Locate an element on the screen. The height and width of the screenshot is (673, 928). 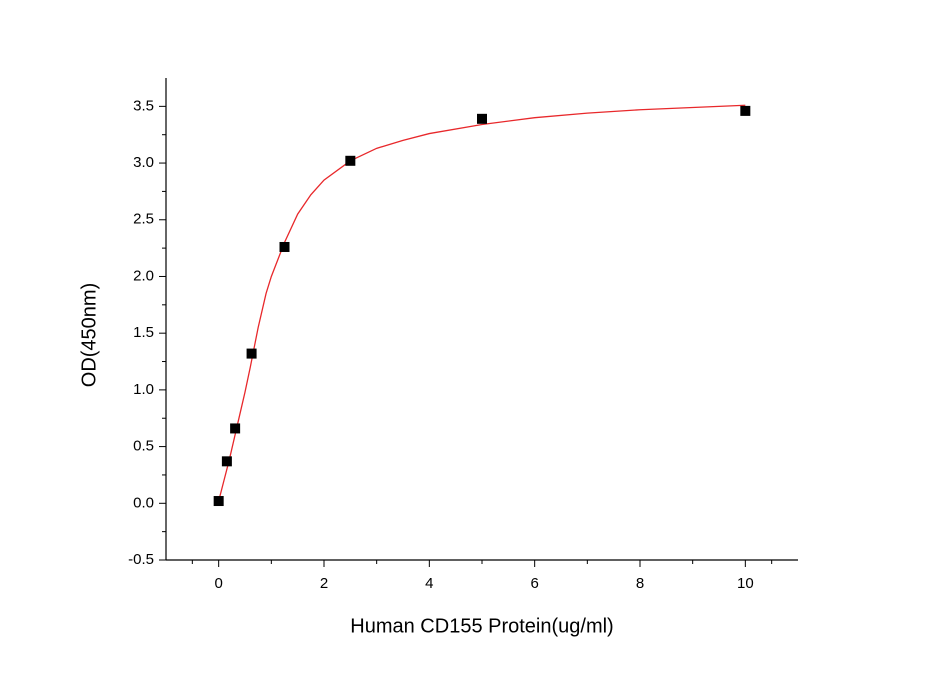
y-tick-label: 2.5 is located at coordinates (143, 219).